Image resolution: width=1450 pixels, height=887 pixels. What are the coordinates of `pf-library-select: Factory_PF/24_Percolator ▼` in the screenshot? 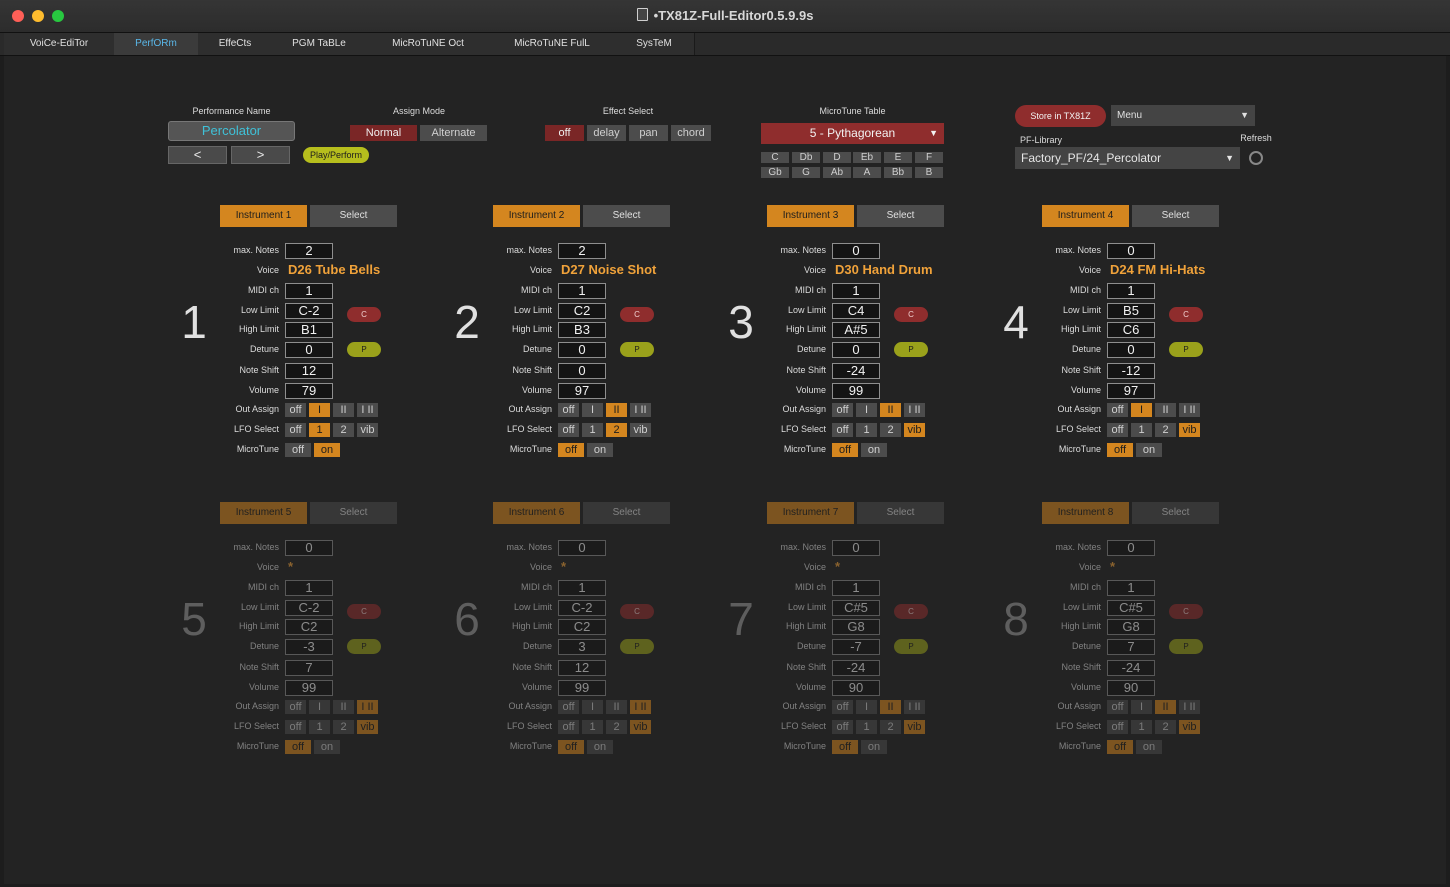 It's located at (1127, 158).